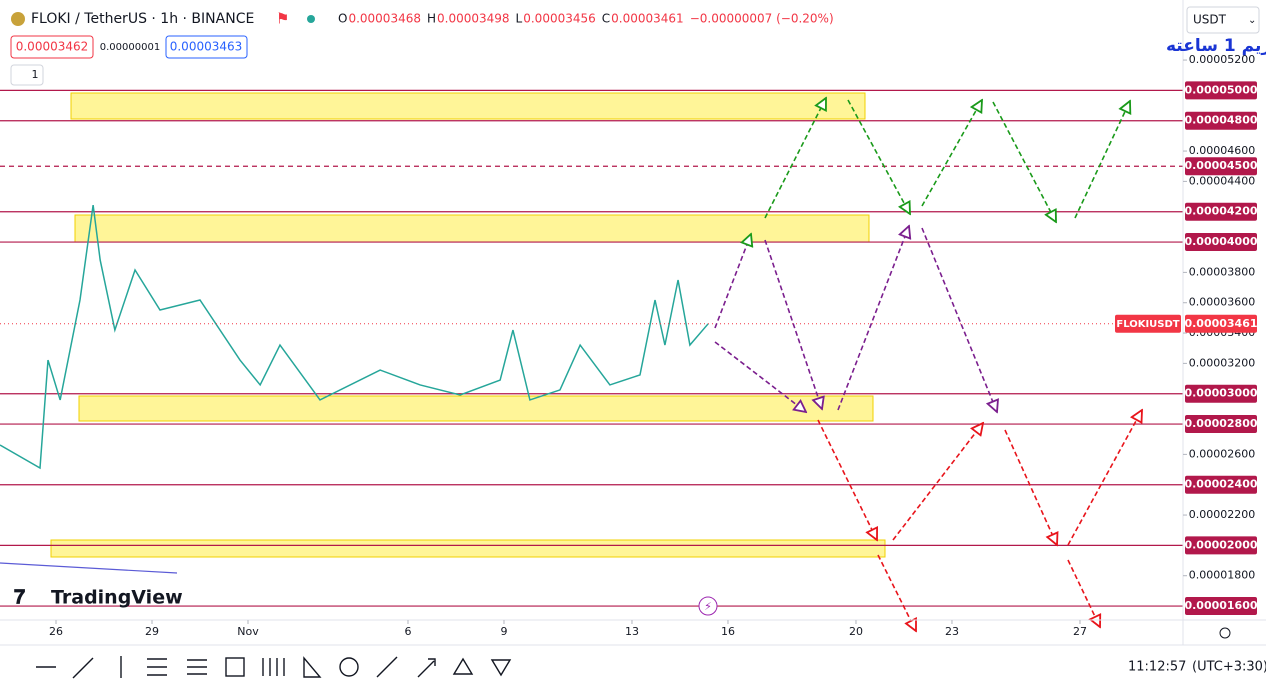  What do you see at coordinates (1148, 323) in the screenshot?
I see `symbol-label-bg` at bounding box center [1148, 323].